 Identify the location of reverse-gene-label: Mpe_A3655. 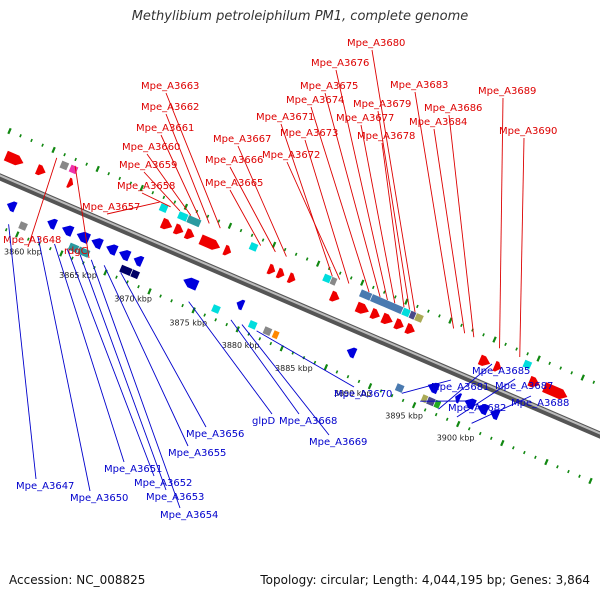
(197, 453).